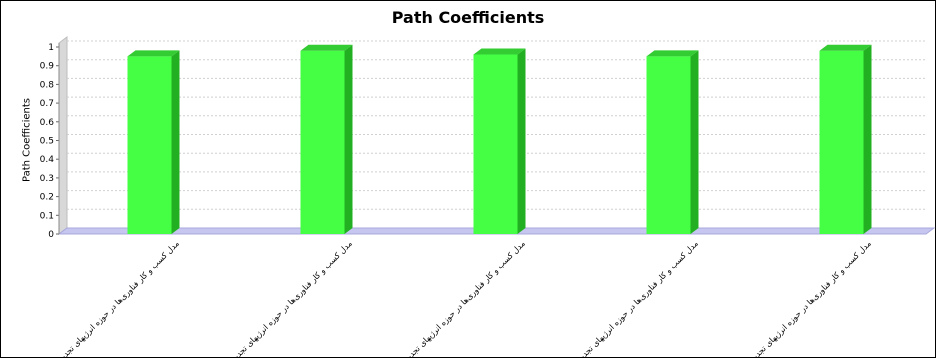 The image size is (936, 358). Describe the element at coordinates (63, 135) in the screenshot. I see `left-wall` at that location.